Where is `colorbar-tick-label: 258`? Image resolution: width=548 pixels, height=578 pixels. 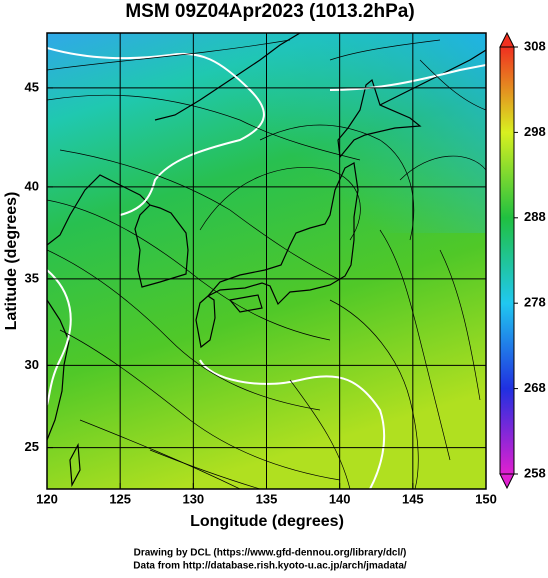
colorbar-tick-label: 258 is located at coordinates (535, 472).